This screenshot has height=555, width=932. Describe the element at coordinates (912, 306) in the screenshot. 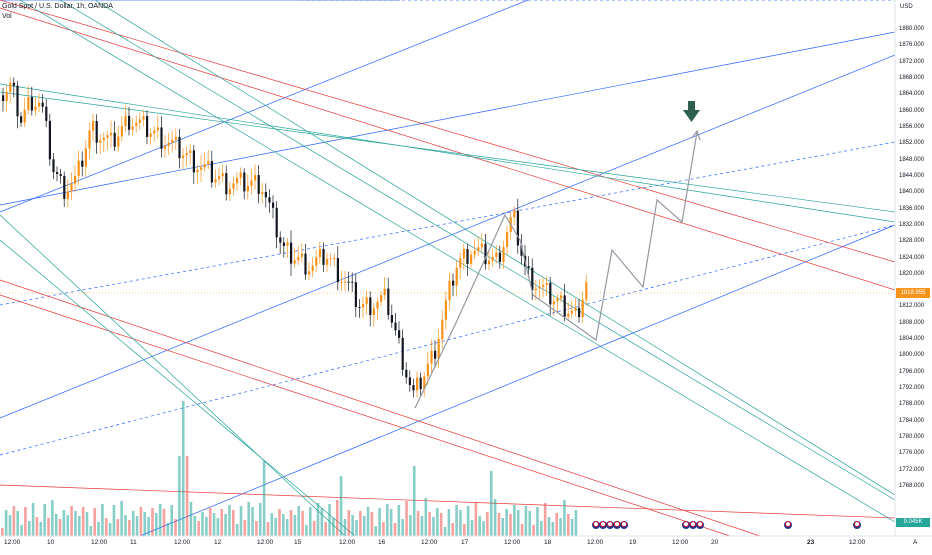

I see `price-tick-label: 1812.000` at that location.